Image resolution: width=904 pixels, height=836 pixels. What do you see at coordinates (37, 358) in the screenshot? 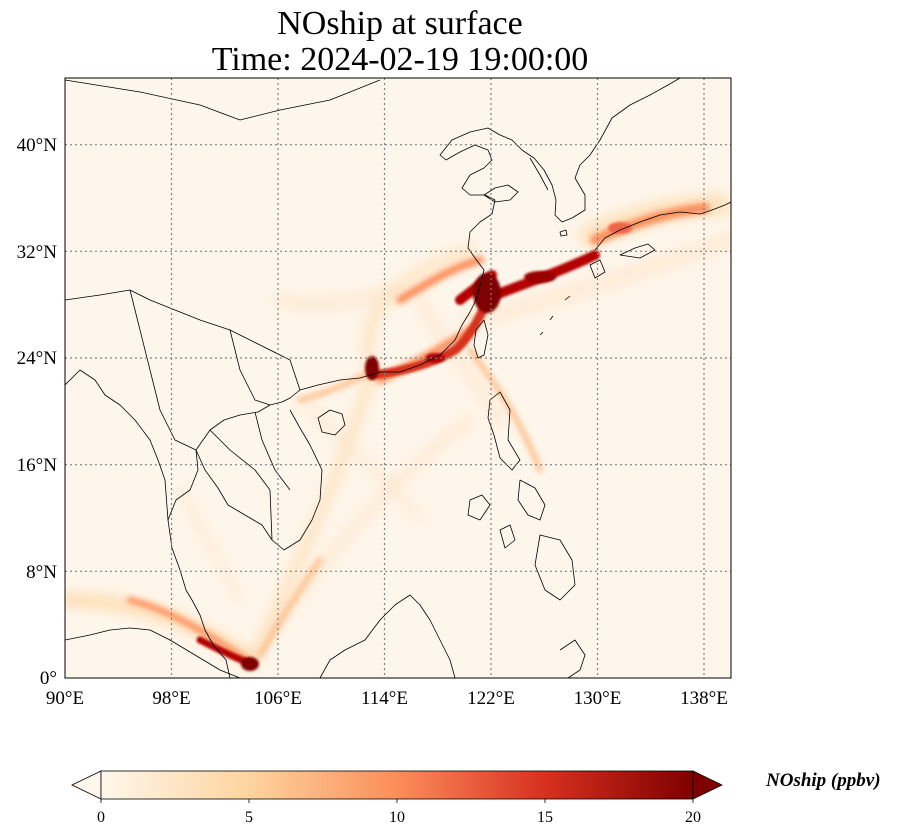
I see `lat-tick-24n: 24°N` at bounding box center [37, 358].